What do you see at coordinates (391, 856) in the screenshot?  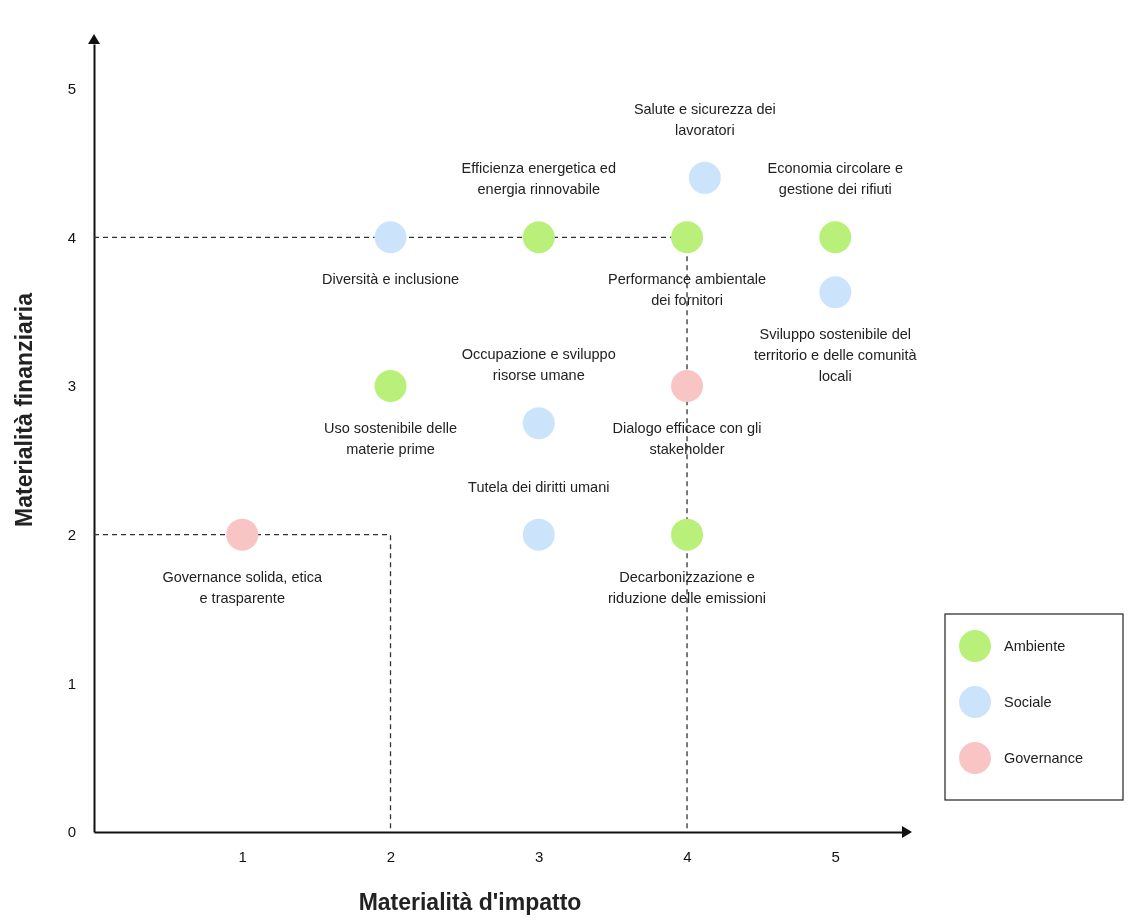 I see `x-tick-label: 2` at bounding box center [391, 856].